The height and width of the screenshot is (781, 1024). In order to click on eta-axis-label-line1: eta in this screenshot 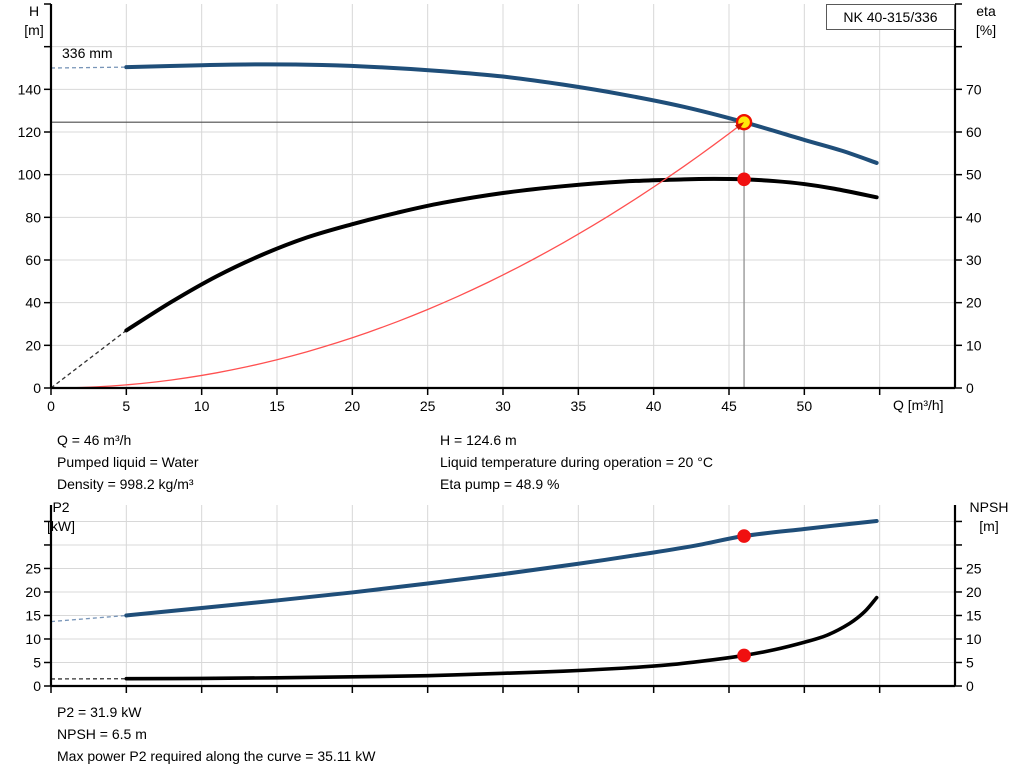, I will do `click(986, 11)`.